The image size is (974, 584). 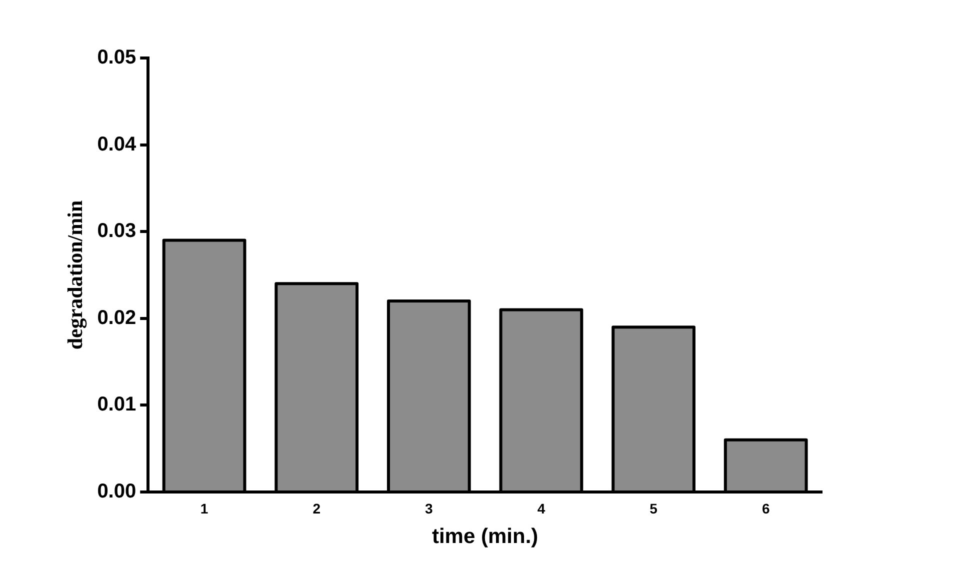 I want to click on x-axis-title: time (min.), so click(x=485, y=536).